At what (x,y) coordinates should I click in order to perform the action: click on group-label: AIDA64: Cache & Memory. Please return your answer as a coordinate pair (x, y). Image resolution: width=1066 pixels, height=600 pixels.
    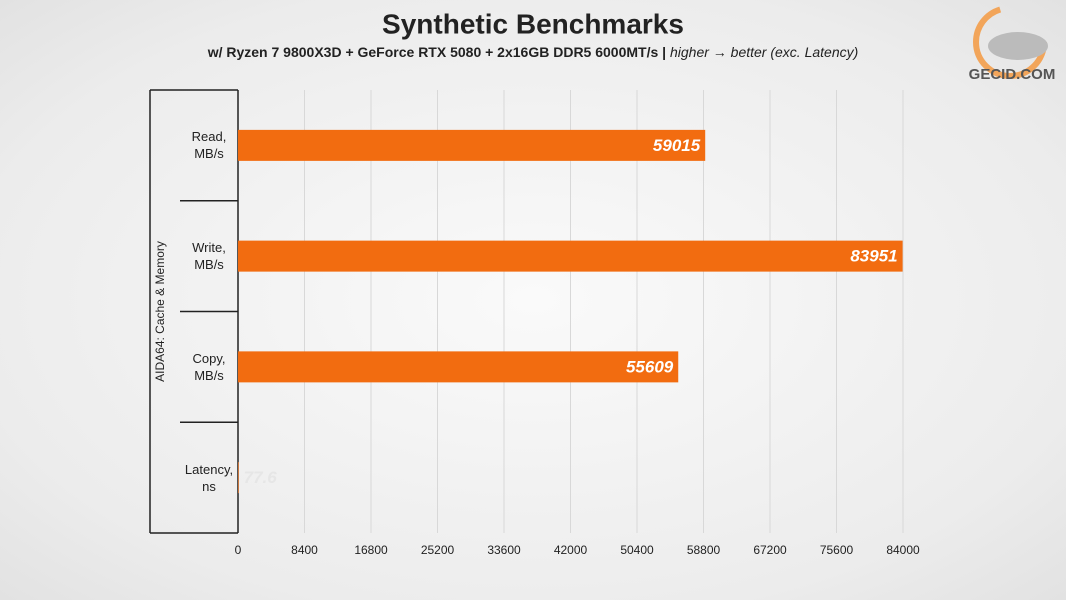
    Looking at the image, I should click on (160, 311).